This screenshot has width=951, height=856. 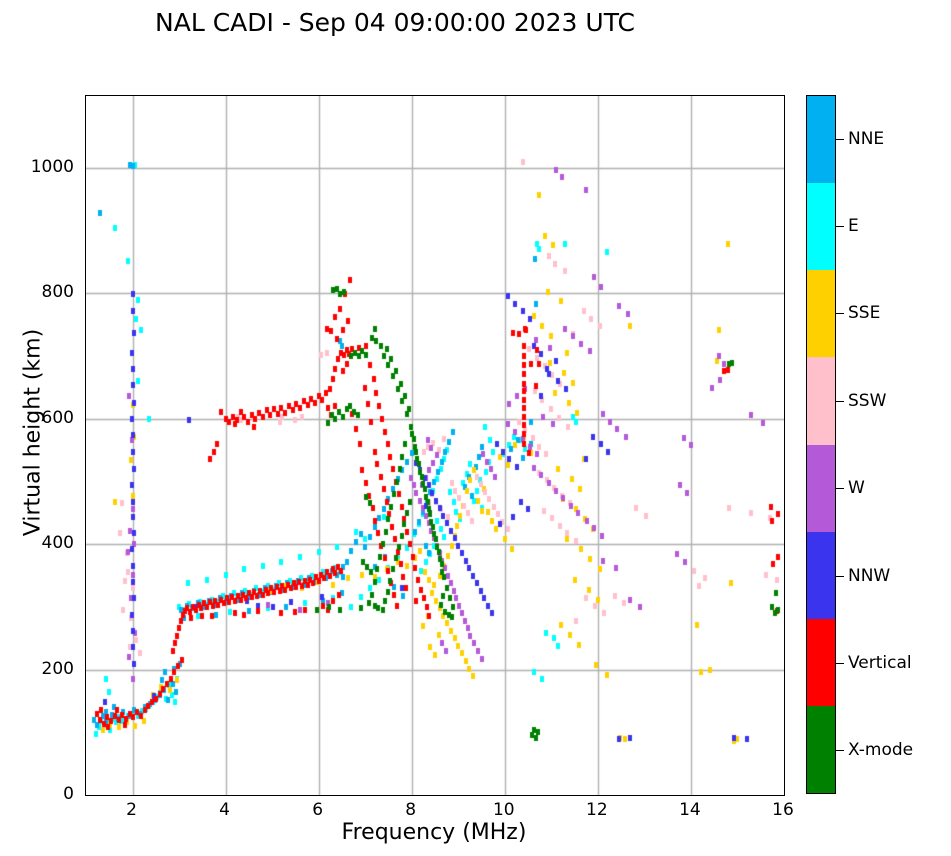 What do you see at coordinates (395, 22) in the screenshot?
I see `page-title: NAL CADI - Sep 04 09:00:00 2023 UTC` at bounding box center [395, 22].